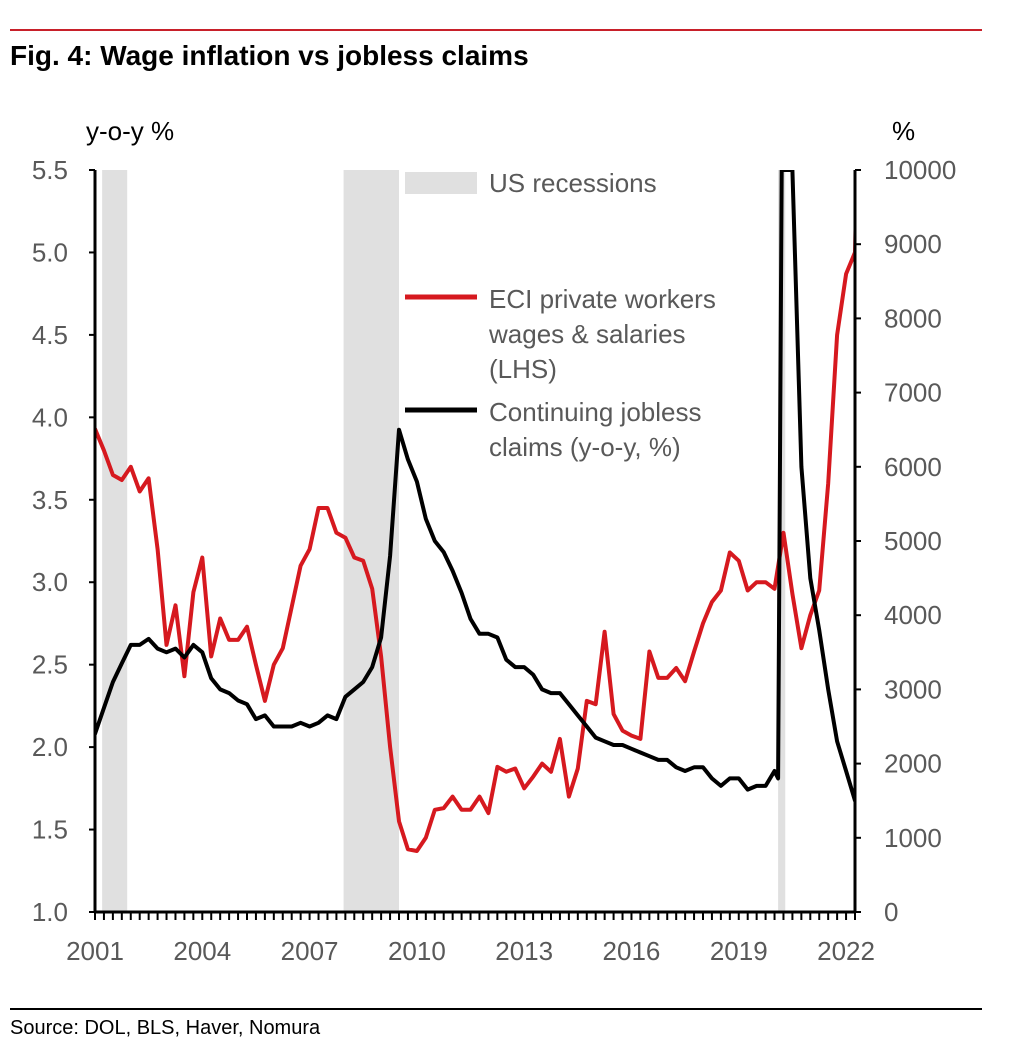 The width and height of the screenshot is (1024, 1063). What do you see at coordinates (846, 951) in the screenshot?
I see `x-tick-label: 2022` at bounding box center [846, 951].